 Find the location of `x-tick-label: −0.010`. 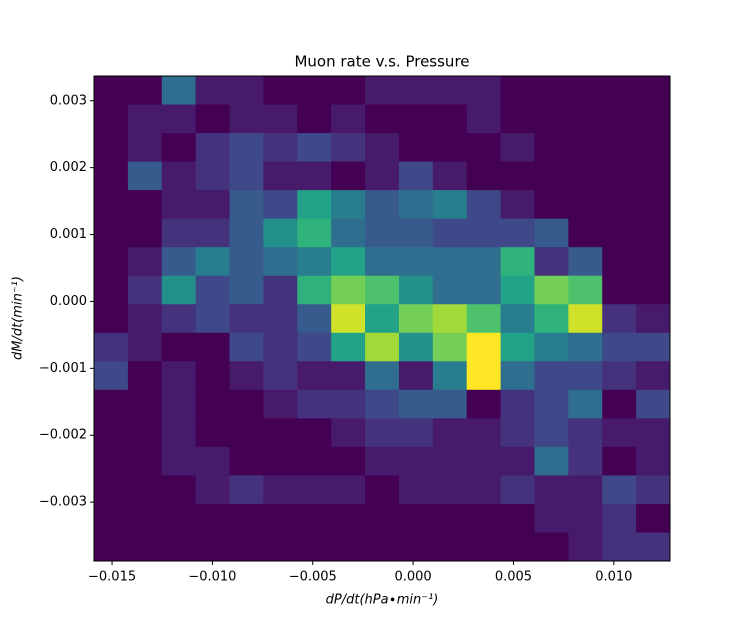

x-tick-label: −0.010 is located at coordinates (212, 577).